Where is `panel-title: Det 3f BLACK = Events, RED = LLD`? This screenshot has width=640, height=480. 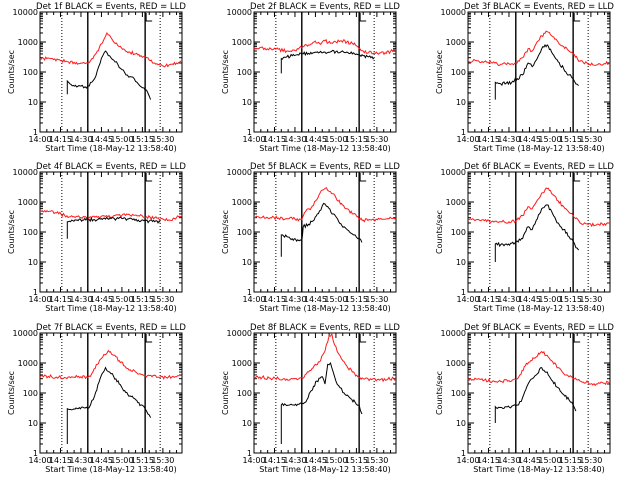
panel-title: Det 3f BLACK = Events, RED = LLD is located at coordinates (539, 7).